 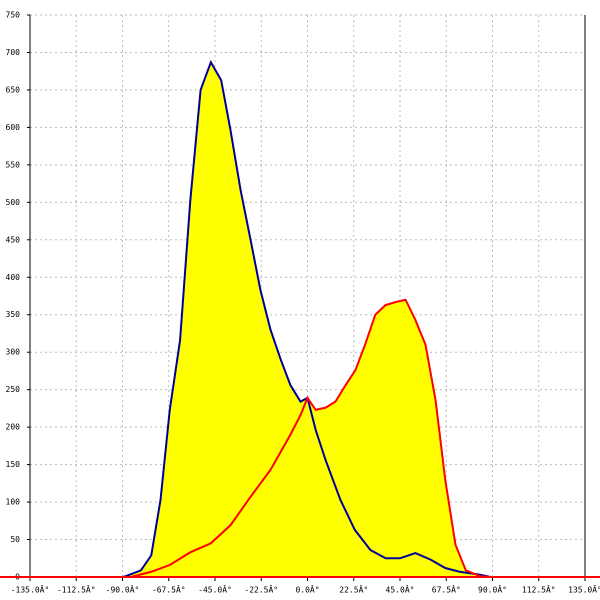 I want to click on y-tick-label: 150, so click(x=13, y=464).